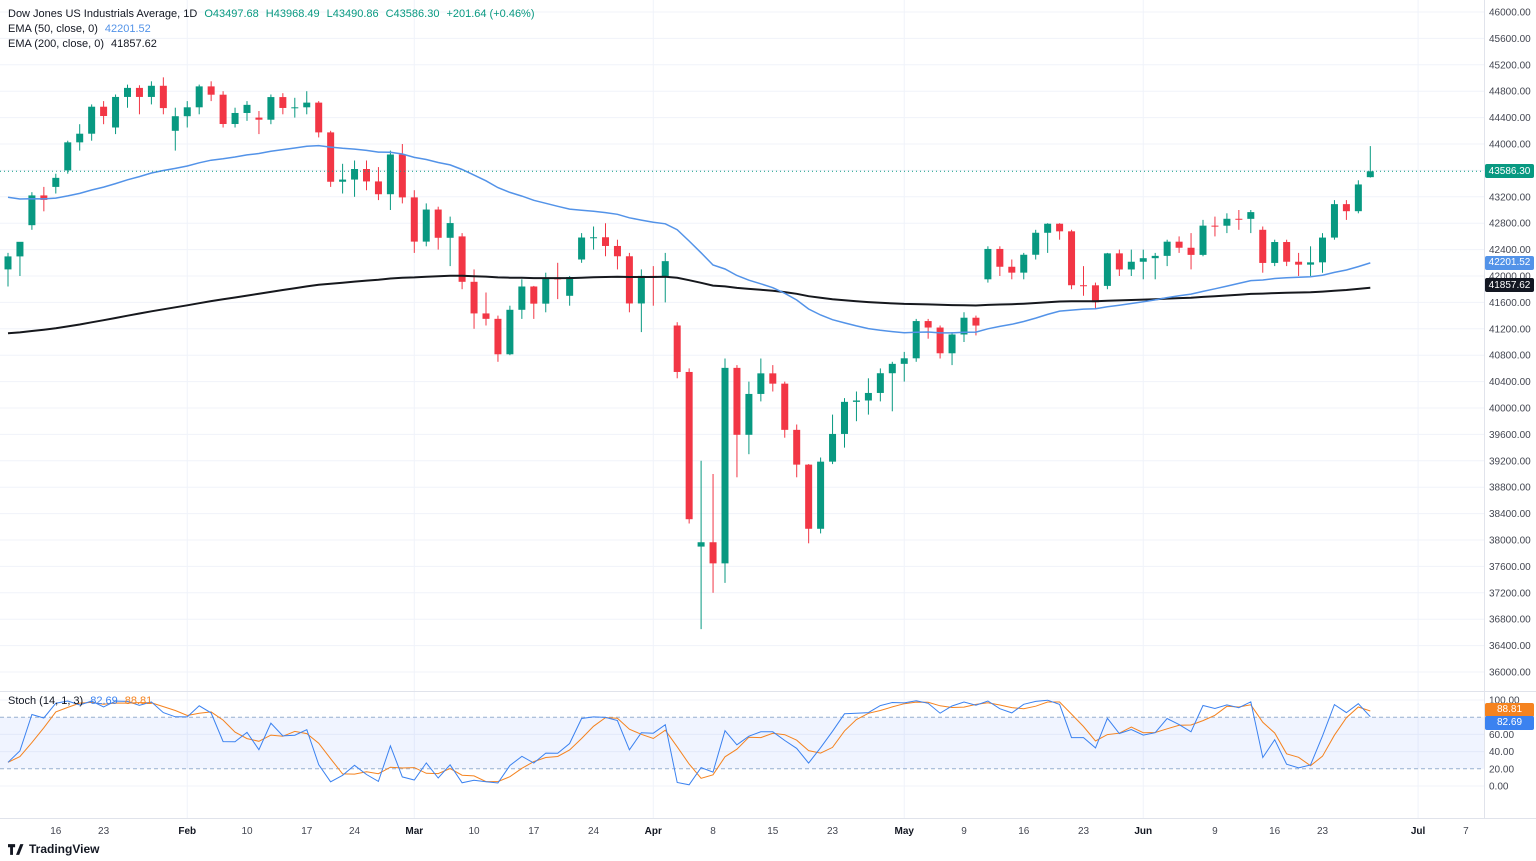 The height and width of the screenshot is (861, 1536). I want to click on price-tick-label: 37600.00, so click(1510, 567).